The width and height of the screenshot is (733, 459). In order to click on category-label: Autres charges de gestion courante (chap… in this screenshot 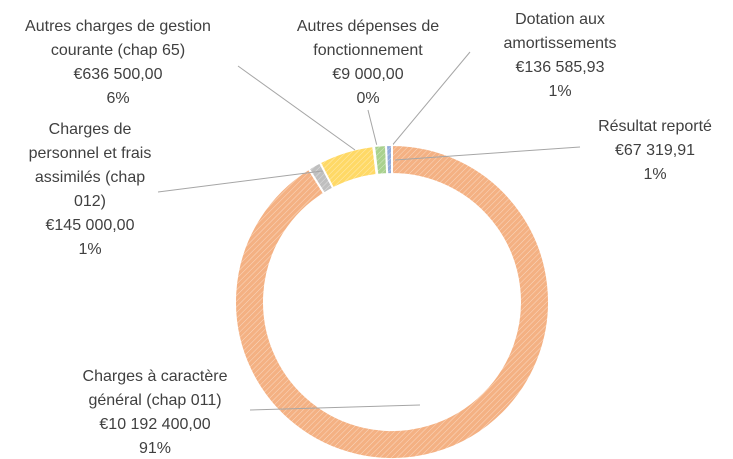, I will do `click(118, 38)`.